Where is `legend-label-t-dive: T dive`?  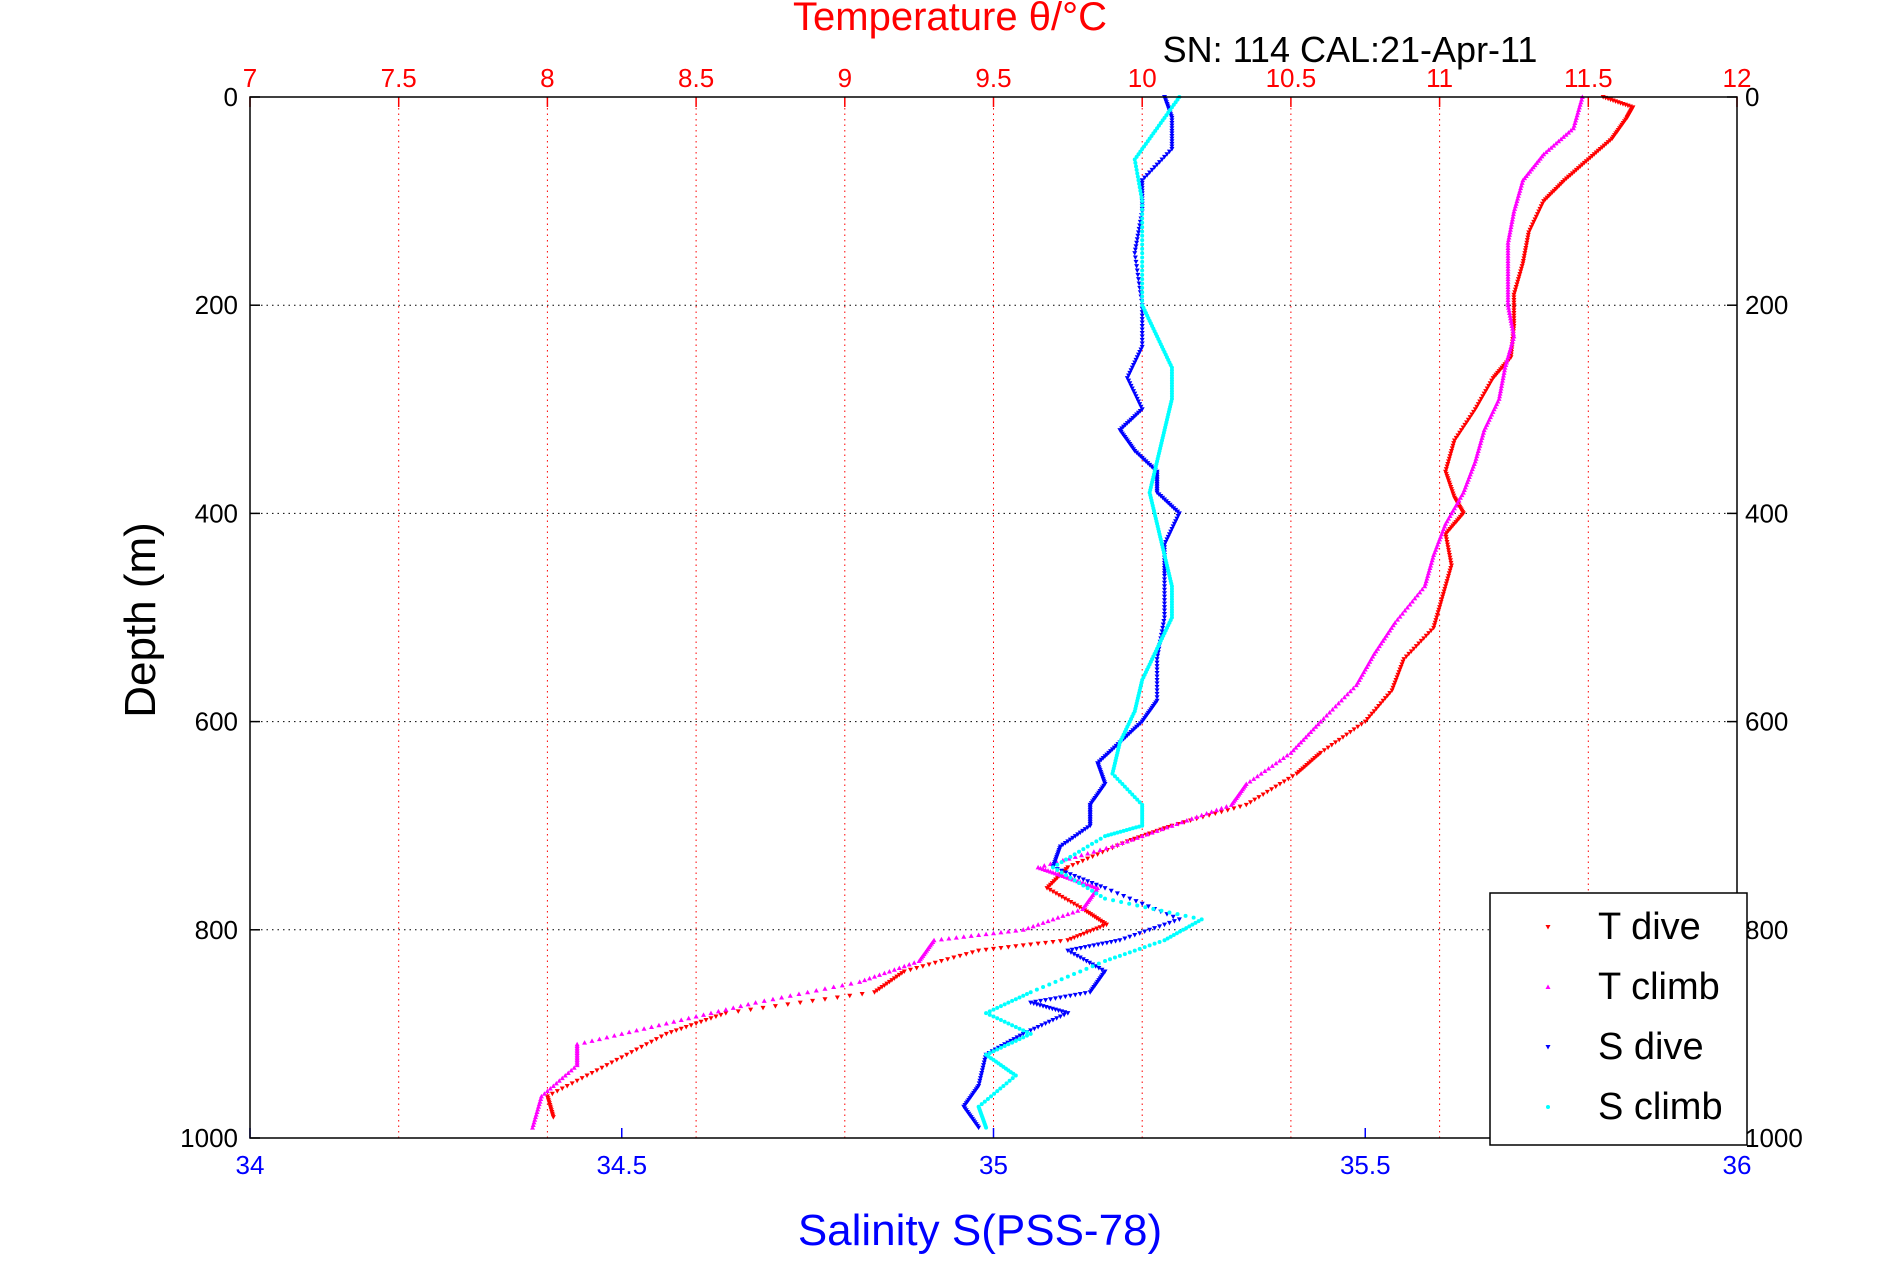
legend-label-t-dive: T dive is located at coordinates (1649, 927).